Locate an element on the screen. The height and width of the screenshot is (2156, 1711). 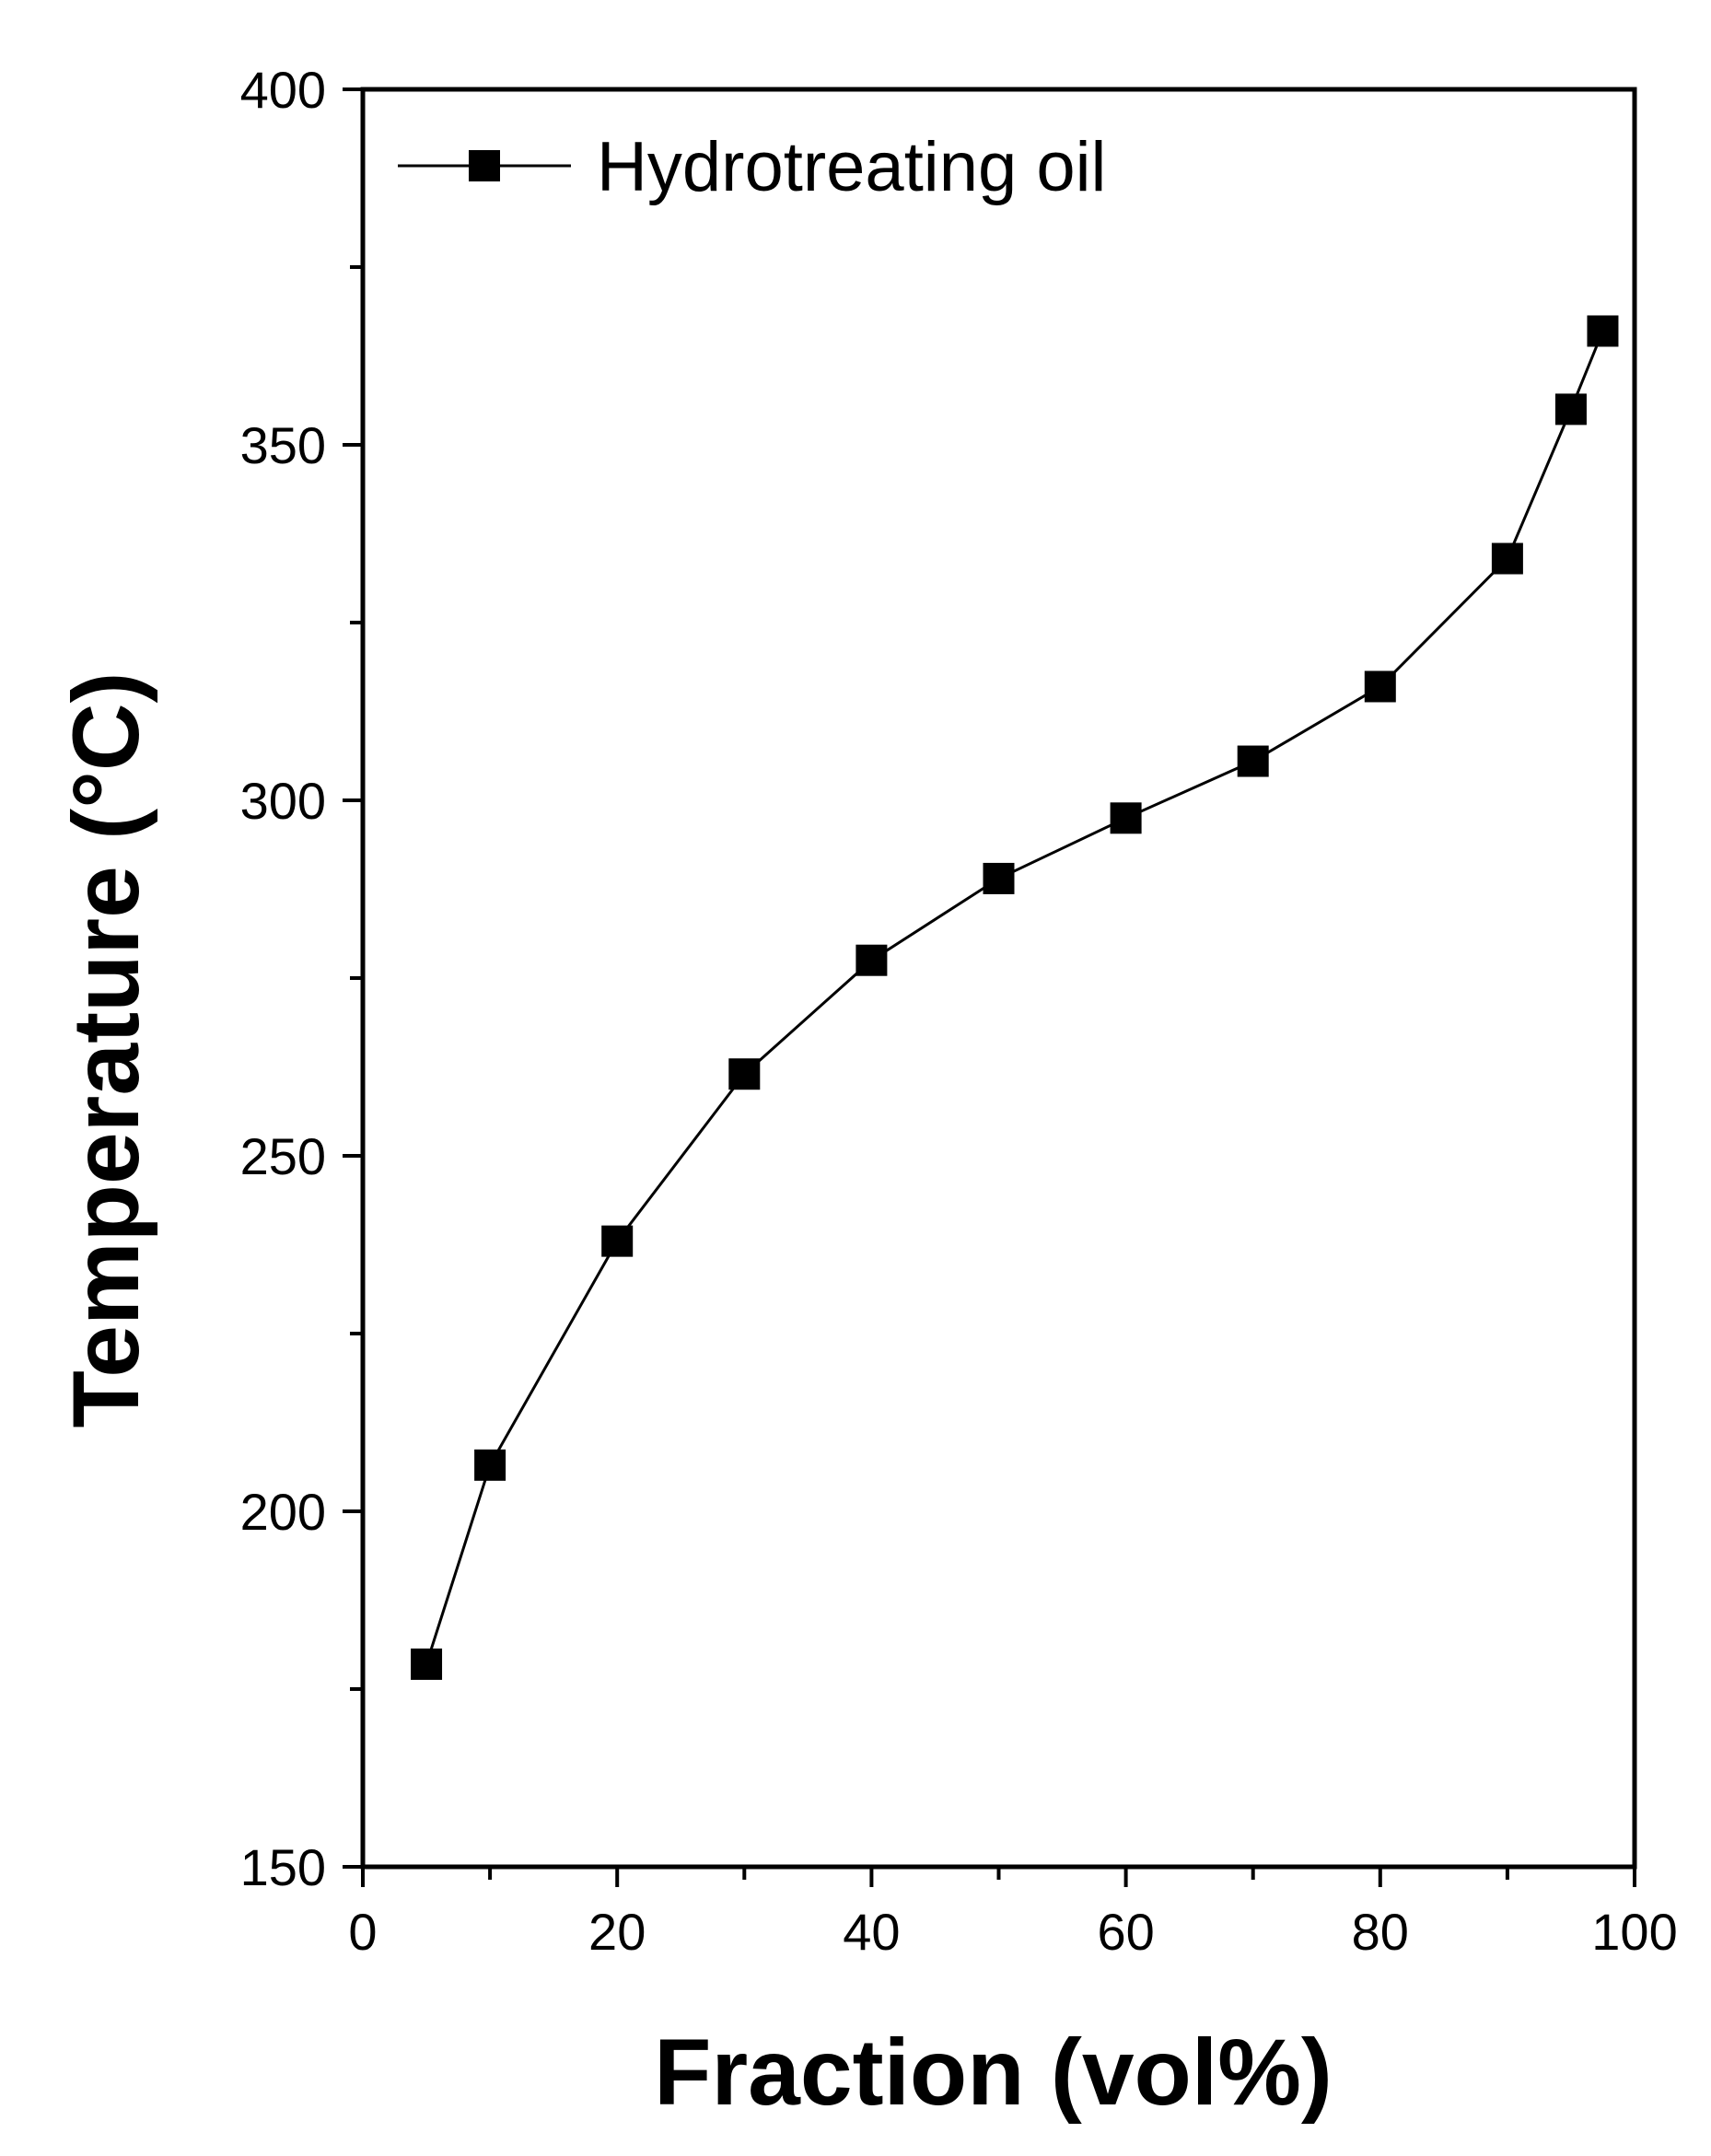
y-tick-label: 400 is located at coordinates (283, 90).